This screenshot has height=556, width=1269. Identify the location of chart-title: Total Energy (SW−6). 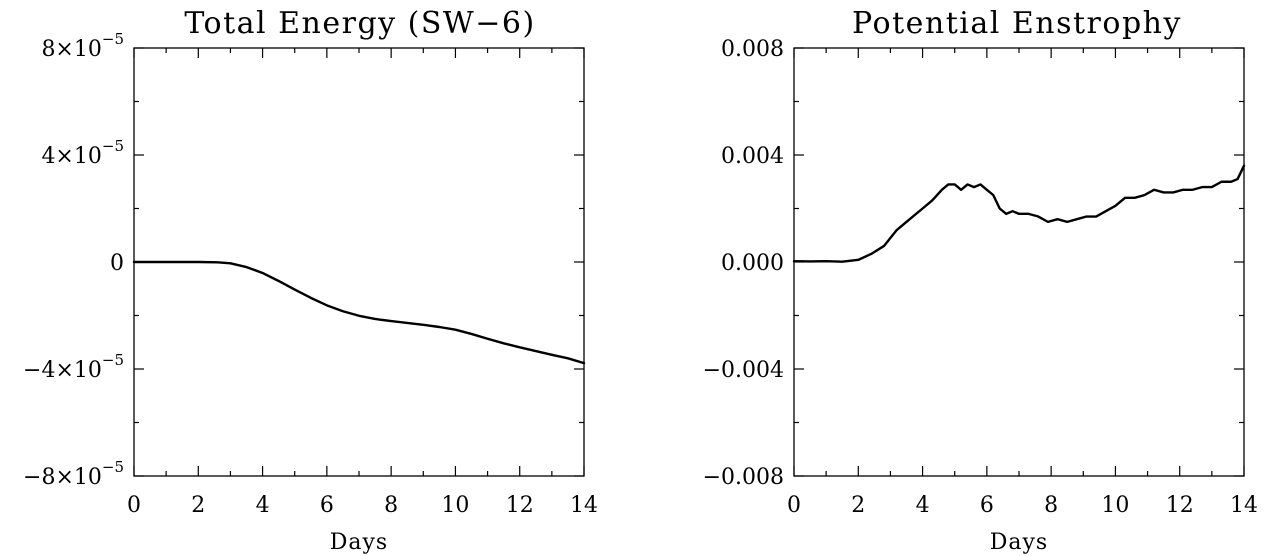
(359, 23).